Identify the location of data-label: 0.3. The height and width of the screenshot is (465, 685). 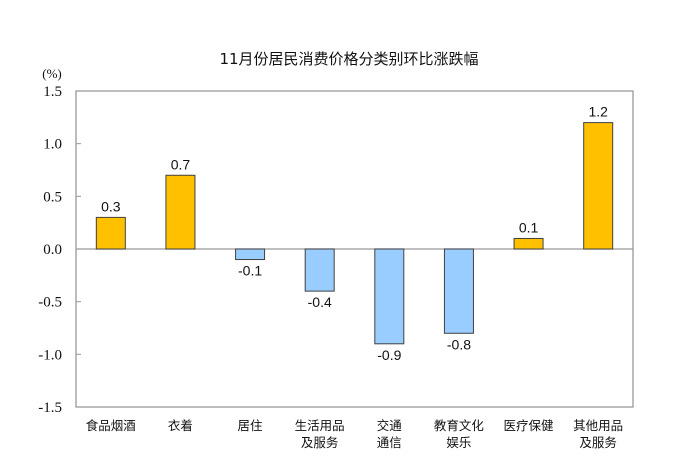
(111, 206).